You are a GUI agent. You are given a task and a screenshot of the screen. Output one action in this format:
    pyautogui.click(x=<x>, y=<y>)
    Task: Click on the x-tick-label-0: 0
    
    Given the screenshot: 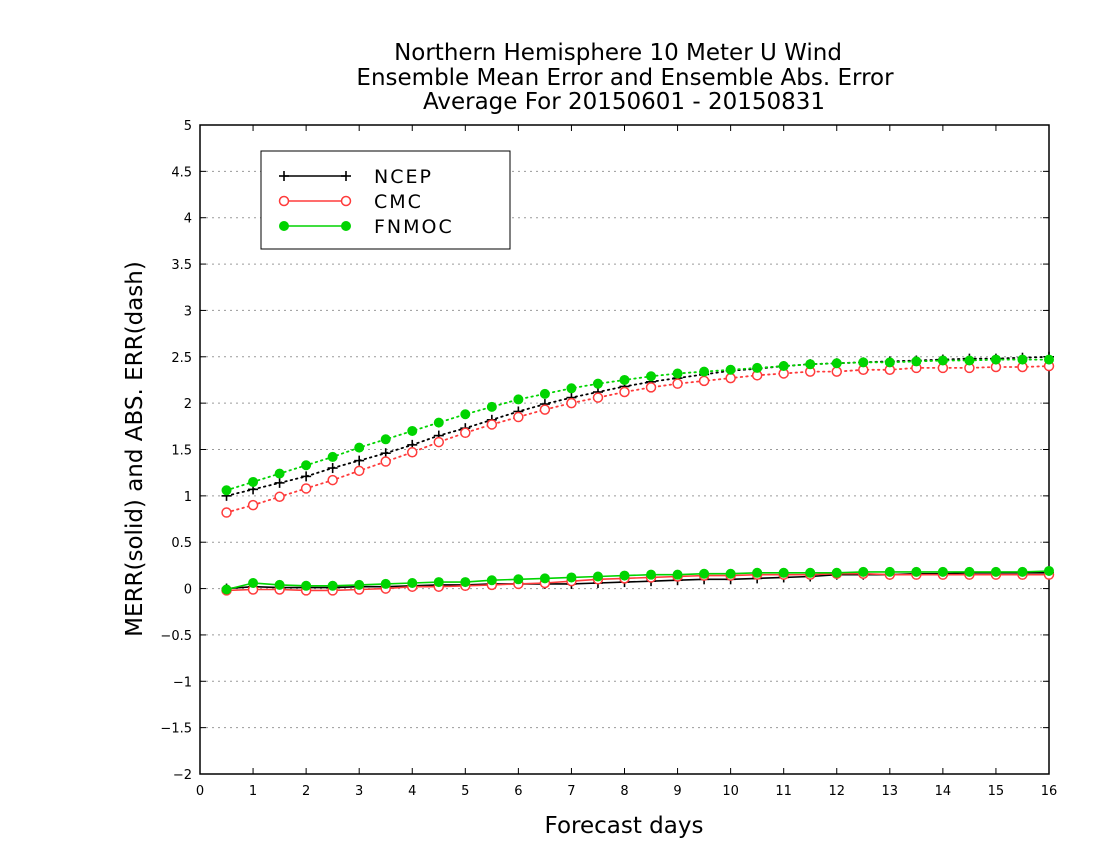 What is the action you would take?
    pyautogui.click(x=200, y=791)
    